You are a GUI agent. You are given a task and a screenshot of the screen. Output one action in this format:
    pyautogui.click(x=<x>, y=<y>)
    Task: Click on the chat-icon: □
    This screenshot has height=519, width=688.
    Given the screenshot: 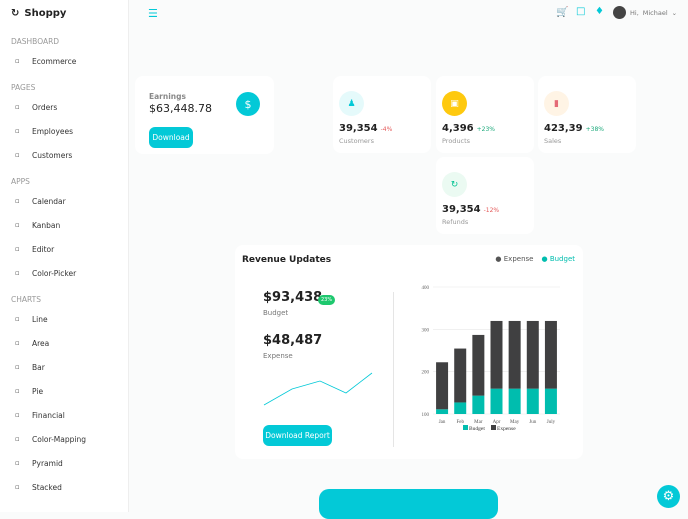 What is the action you would take?
    pyautogui.click(x=581, y=11)
    